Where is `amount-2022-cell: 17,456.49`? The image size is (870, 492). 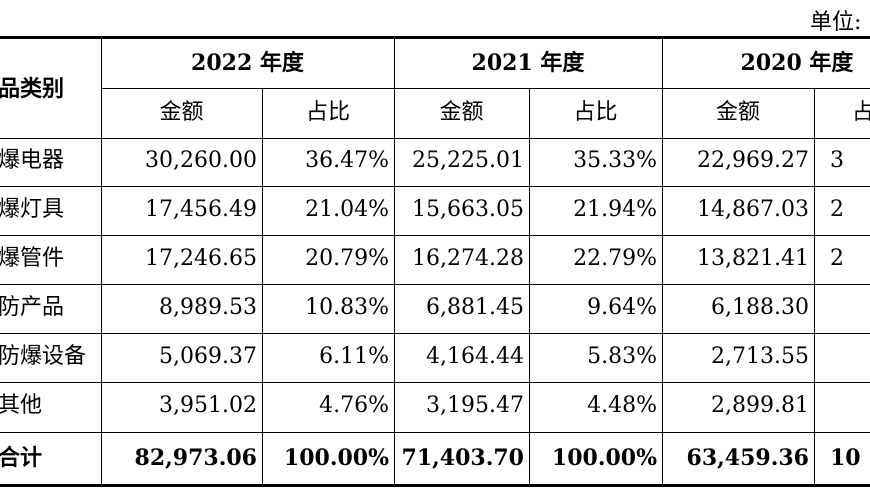
amount-2022-cell: 17,456.49 is located at coordinates (201, 209).